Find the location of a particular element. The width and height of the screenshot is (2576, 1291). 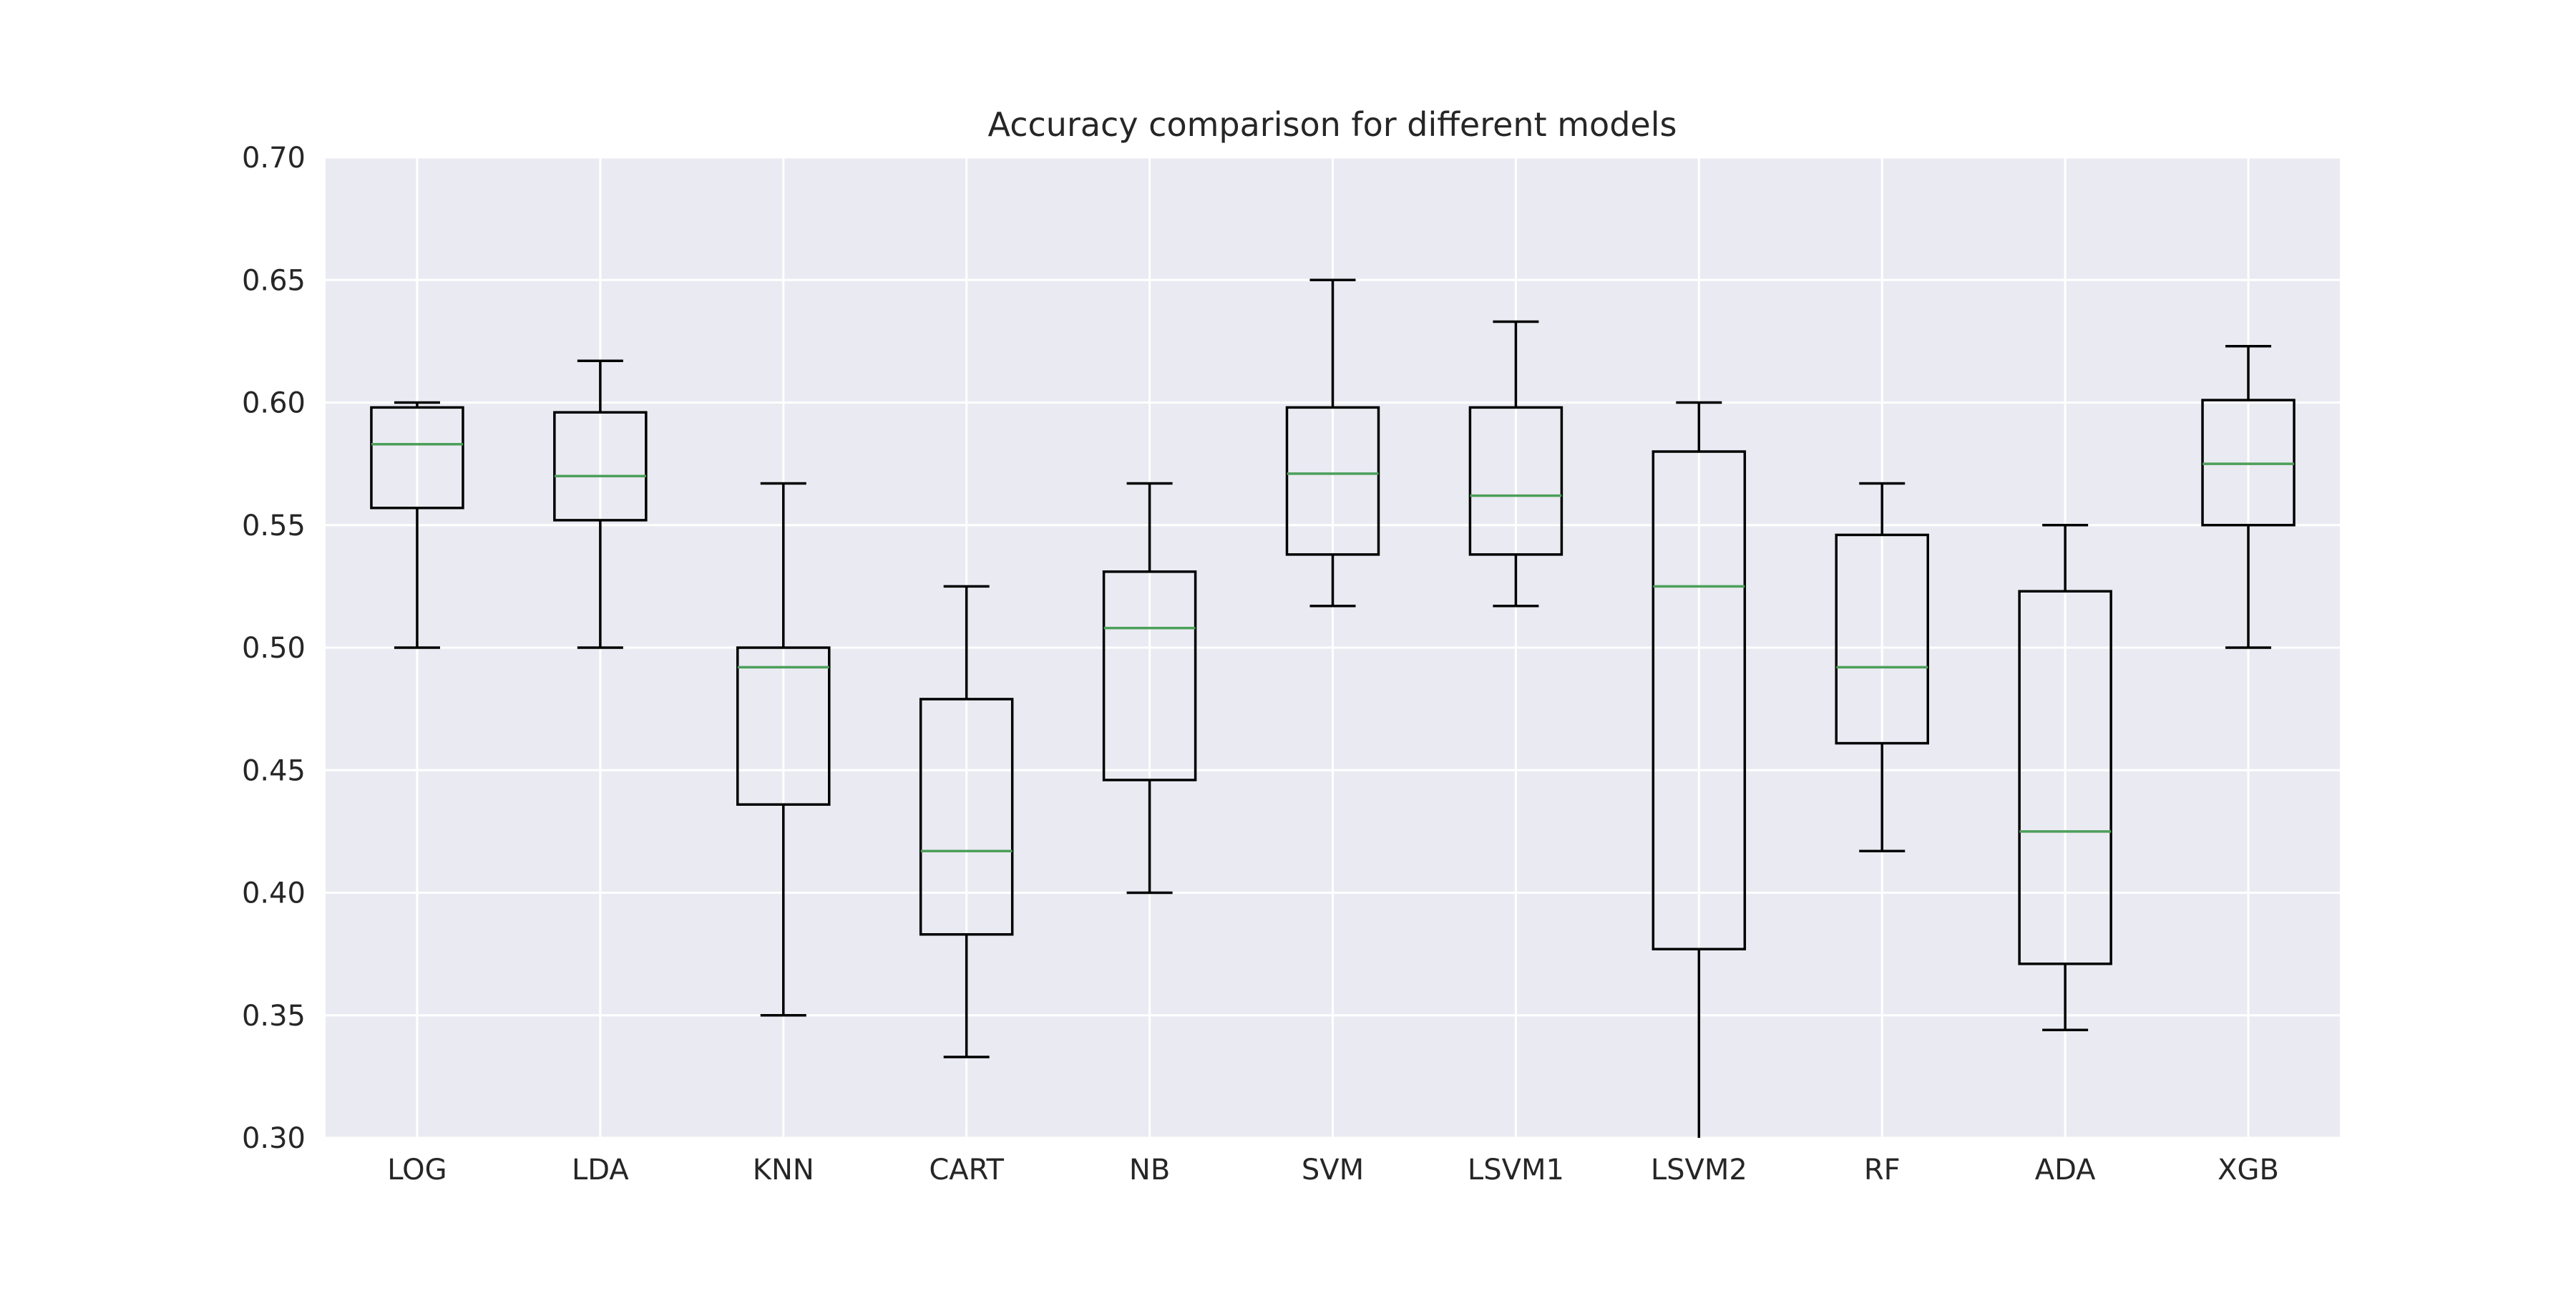

chart-title: Accuracy comparison for different models is located at coordinates (1332, 124).